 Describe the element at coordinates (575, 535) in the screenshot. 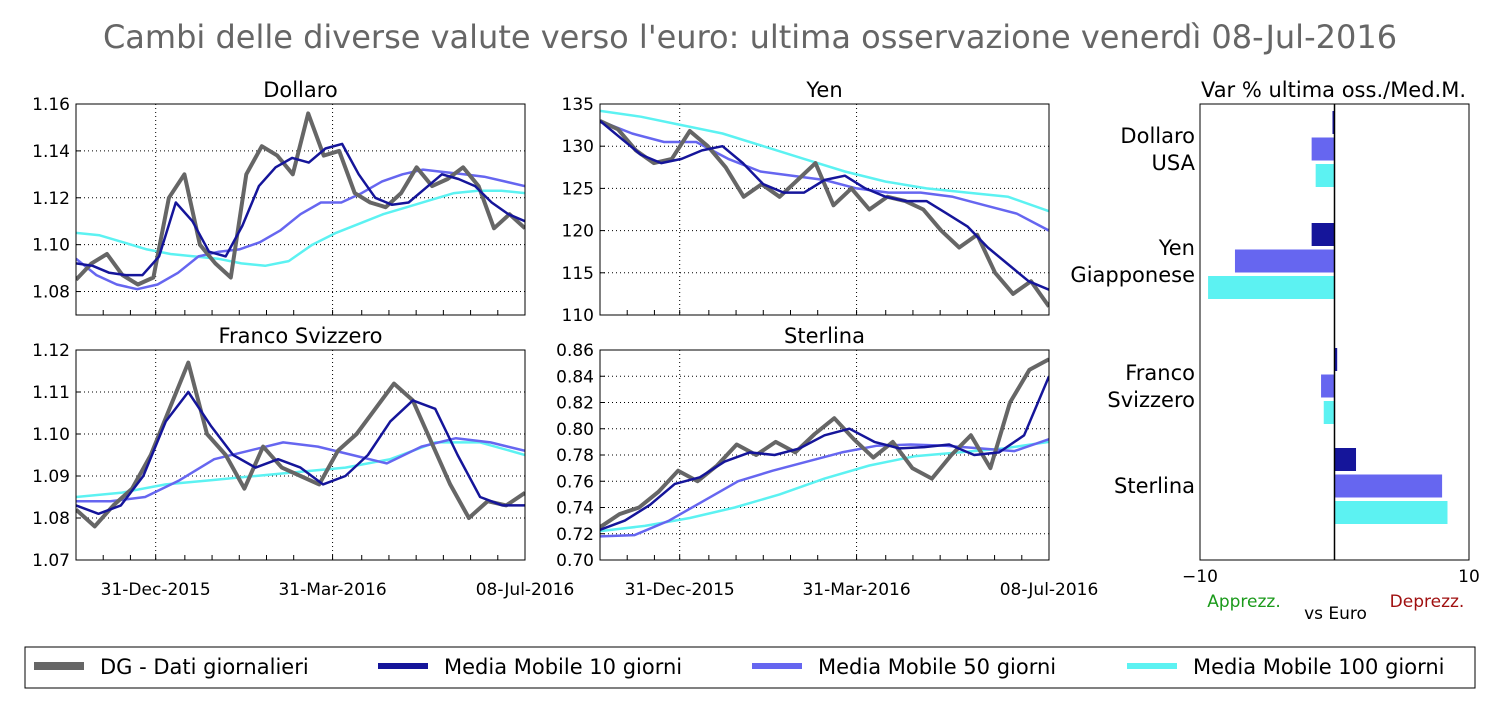

I see `y-tick-label: 0.72` at that location.